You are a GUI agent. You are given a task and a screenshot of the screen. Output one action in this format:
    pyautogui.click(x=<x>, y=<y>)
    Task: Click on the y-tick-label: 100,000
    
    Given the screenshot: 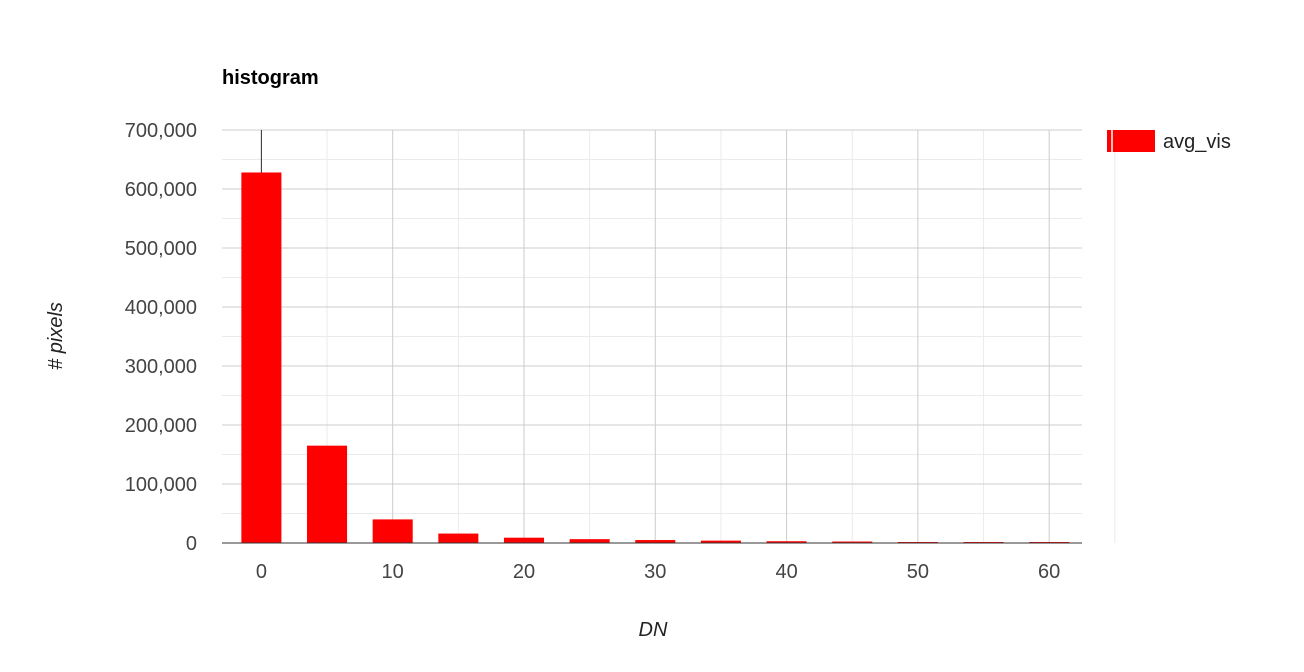 What is the action you would take?
    pyautogui.click(x=161, y=485)
    